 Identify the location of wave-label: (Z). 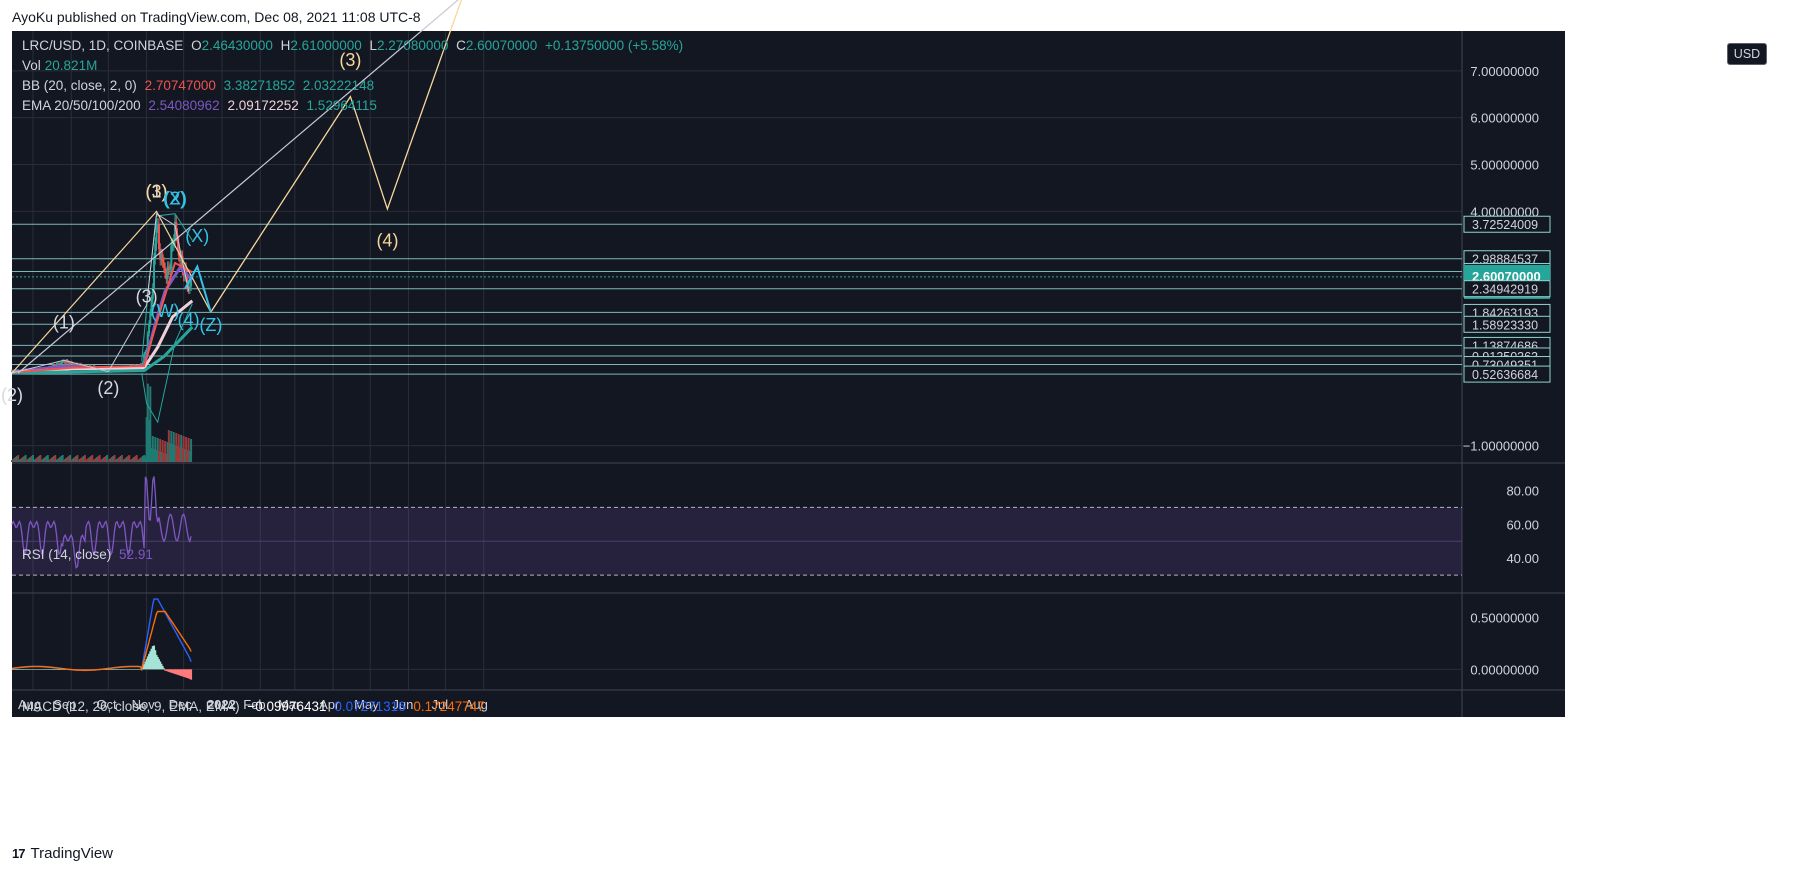
(210, 325).